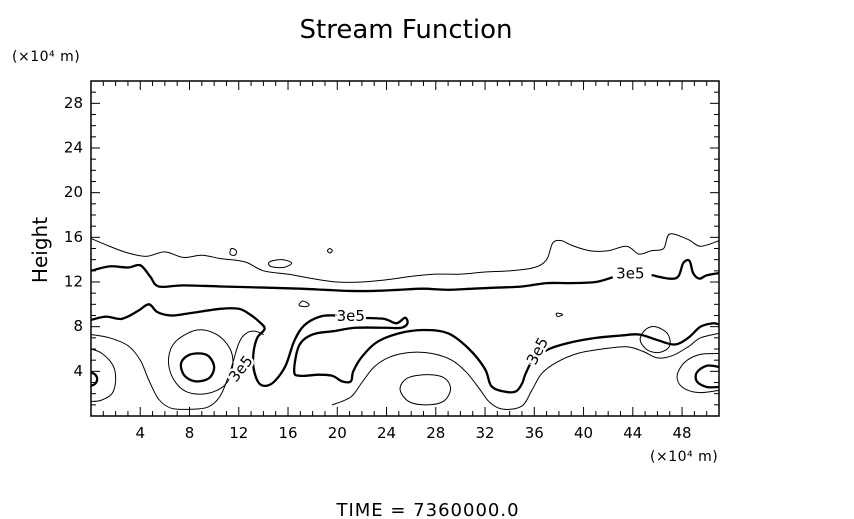  What do you see at coordinates (337, 433) in the screenshot?
I see `x-tick-label: 20` at bounding box center [337, 433].